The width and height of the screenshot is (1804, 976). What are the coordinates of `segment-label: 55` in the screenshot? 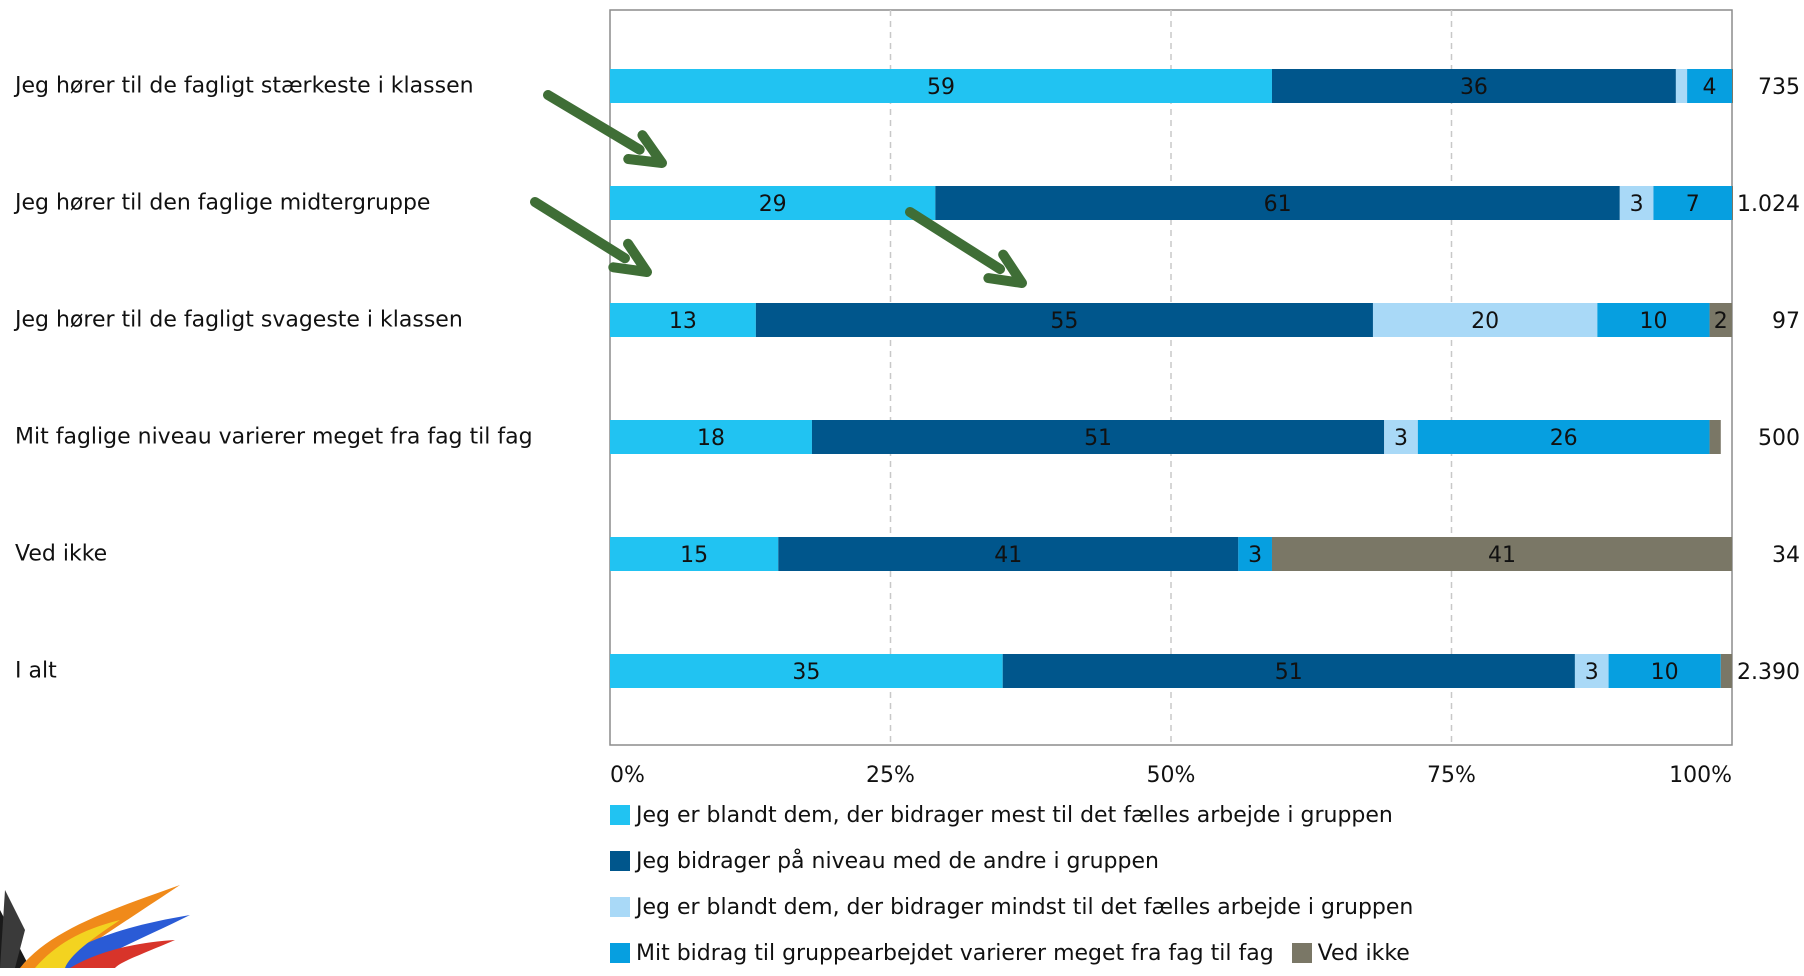 It's located at (1064, 321).